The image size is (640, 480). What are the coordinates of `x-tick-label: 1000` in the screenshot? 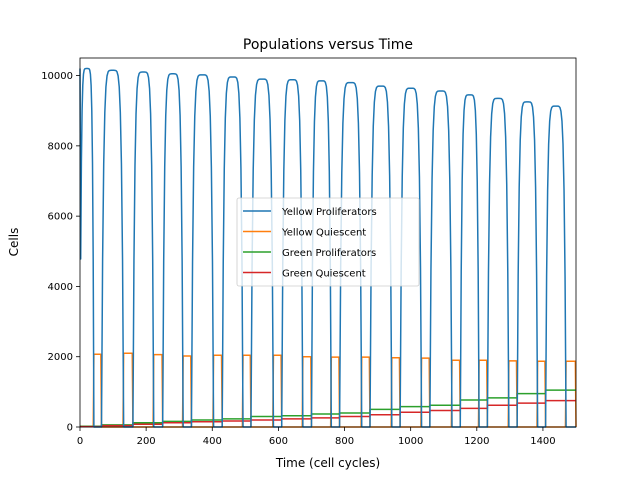 It's located at (410, 441).